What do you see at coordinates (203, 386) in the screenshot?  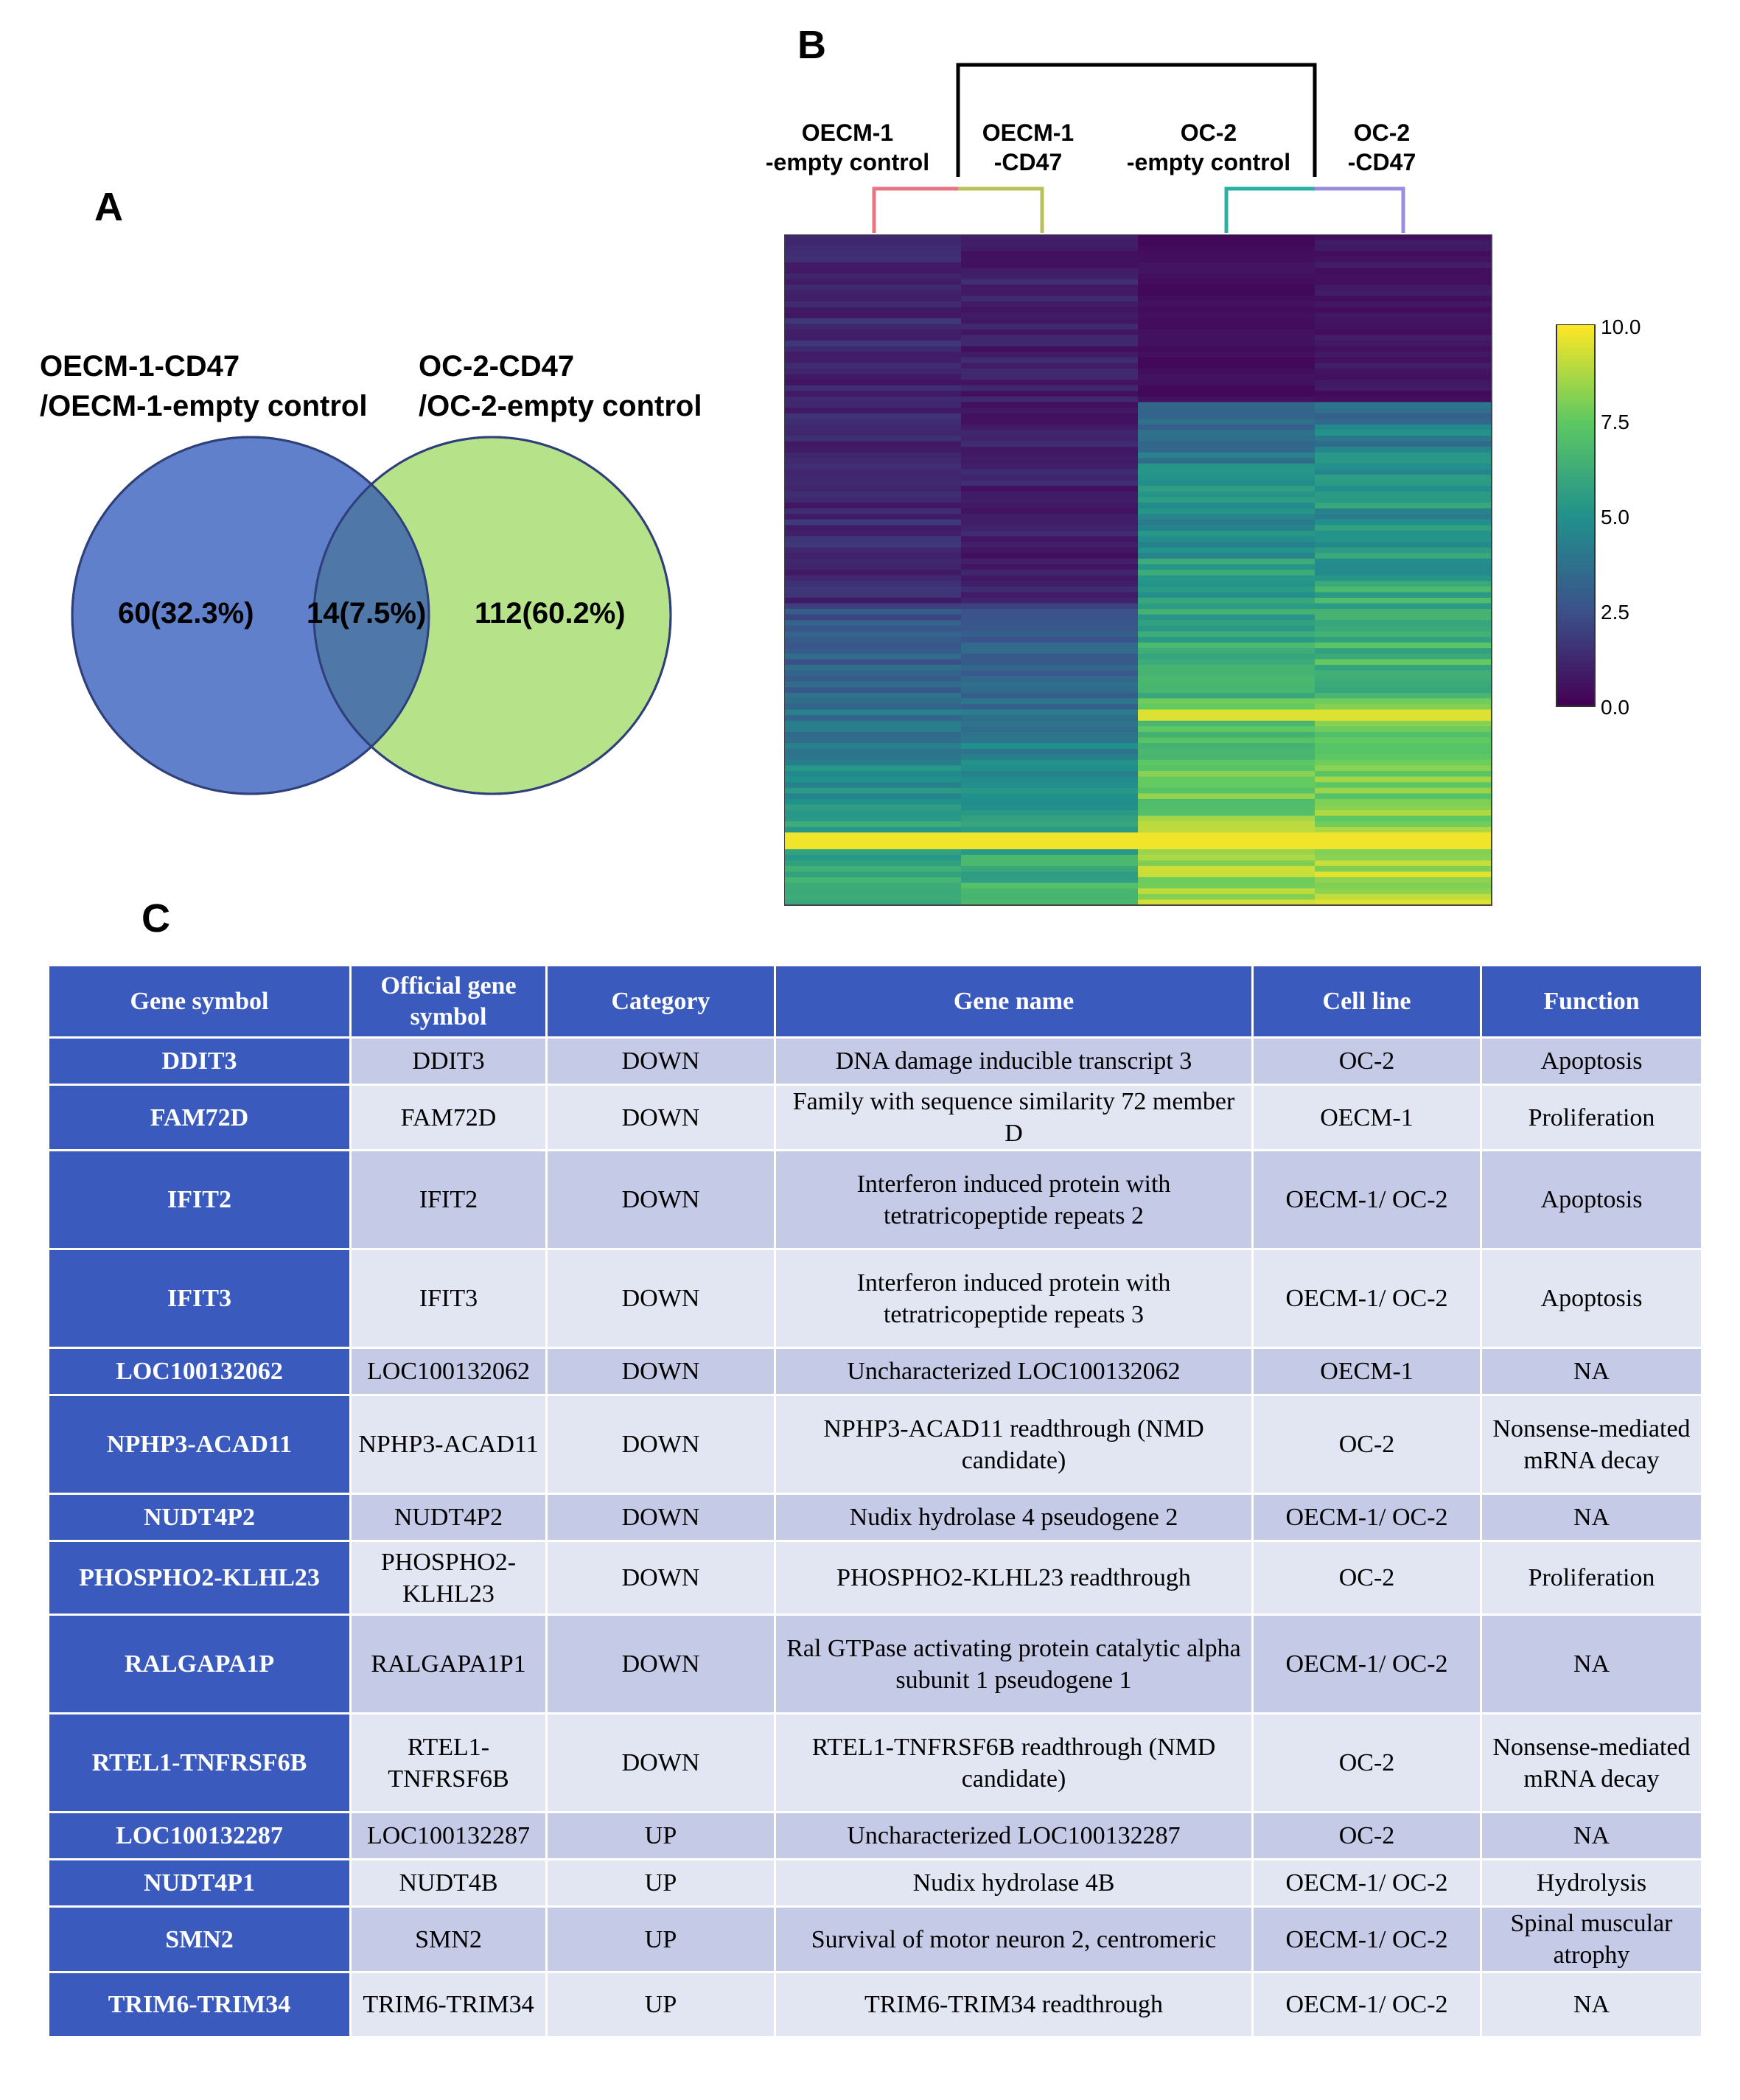 I see `venn-left-label: OECM-1-CD47 /OECM-1-empty control` at bounding box center [203, 386].